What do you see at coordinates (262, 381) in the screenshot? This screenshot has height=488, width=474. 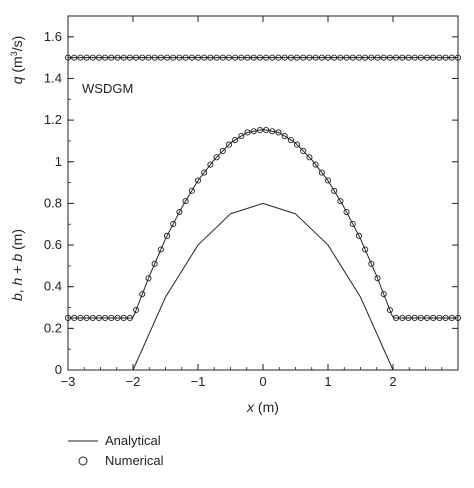 I see `x-tick-label: 0` at bounding box center [262, 381].